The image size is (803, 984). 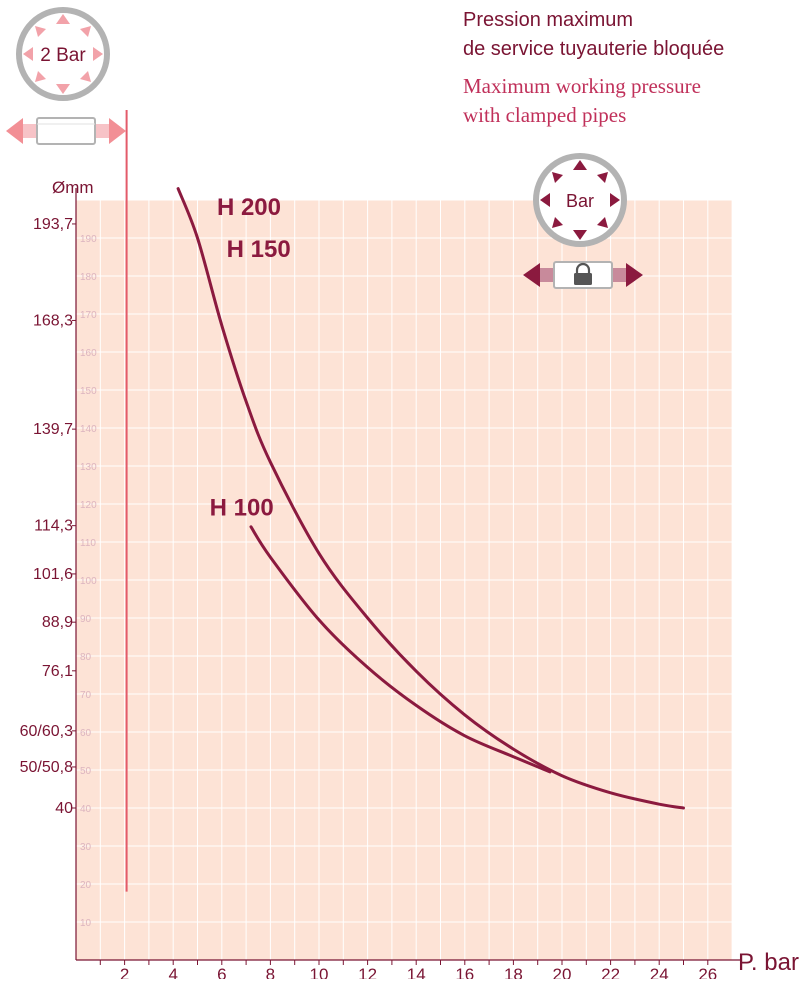 I want to click on padlock-icon, so click(x=583, y=273).